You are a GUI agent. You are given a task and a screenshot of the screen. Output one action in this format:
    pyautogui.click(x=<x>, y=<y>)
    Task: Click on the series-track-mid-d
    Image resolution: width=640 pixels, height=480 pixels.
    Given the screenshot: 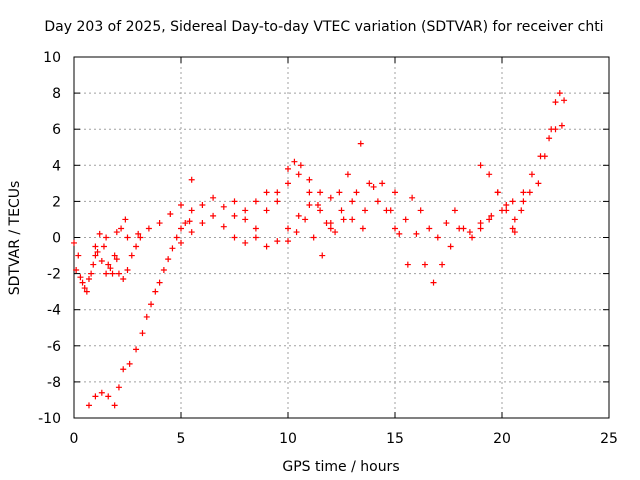 What is the action you would take?
    pyautogui.click(x=348, y=219)
    